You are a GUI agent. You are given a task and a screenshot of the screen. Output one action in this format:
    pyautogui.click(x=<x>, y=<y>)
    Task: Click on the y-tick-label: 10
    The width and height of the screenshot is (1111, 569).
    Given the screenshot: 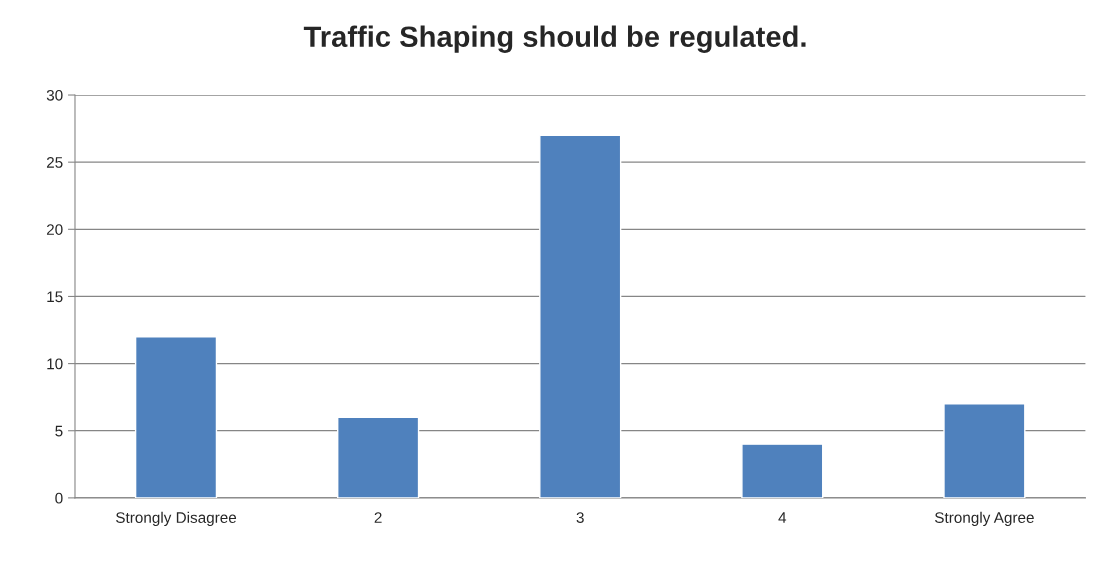 What is the action you would take?
    pyautogui.click(x=55, y=364)
    